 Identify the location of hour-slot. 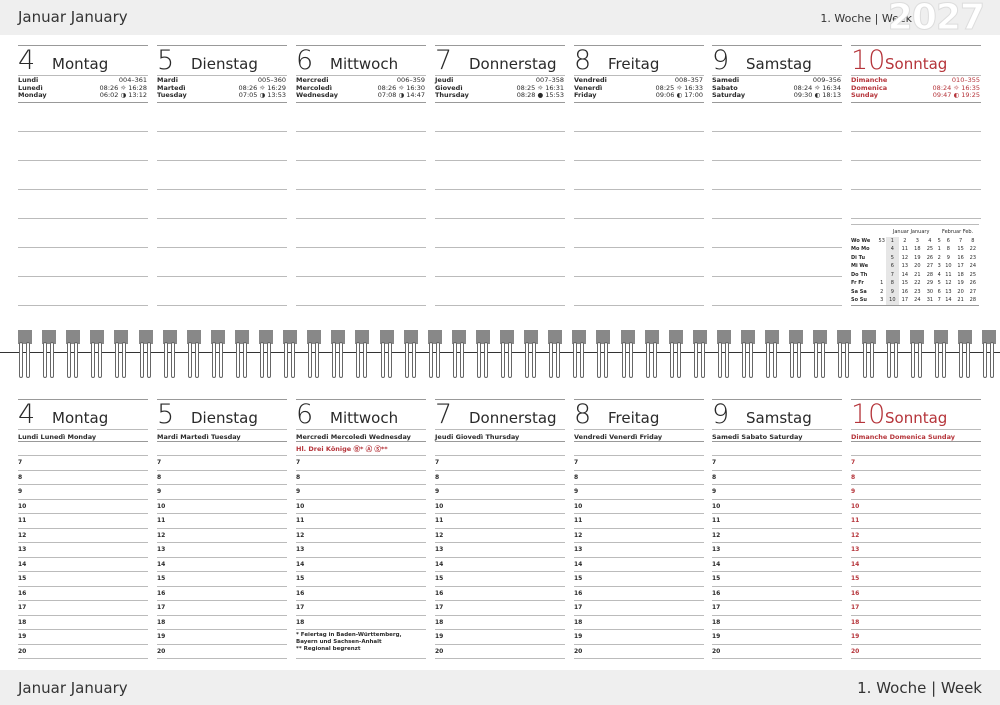
(361, 652).